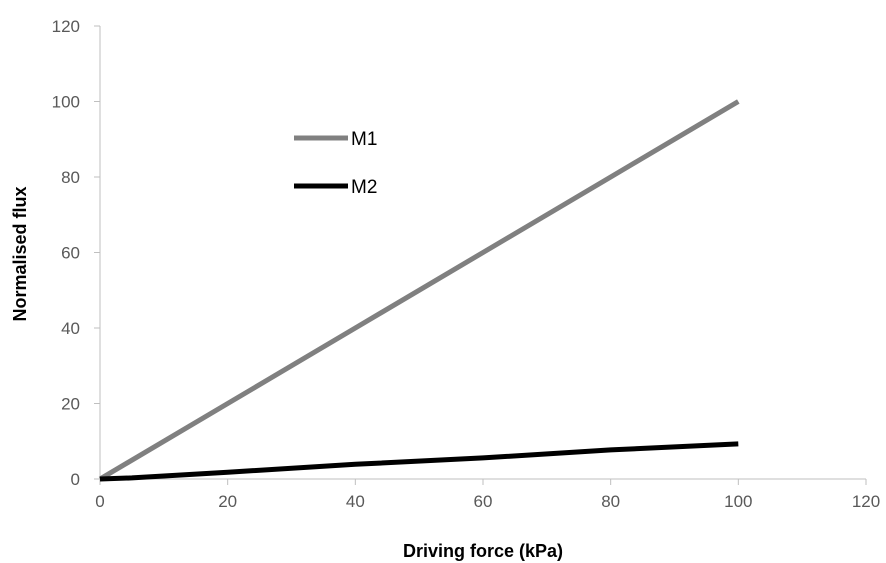 This screenshot has height=563, width=886. Describe the element at coordinates (66, 102) in the screenshot. I see `y-tick-label: 100` at that location.